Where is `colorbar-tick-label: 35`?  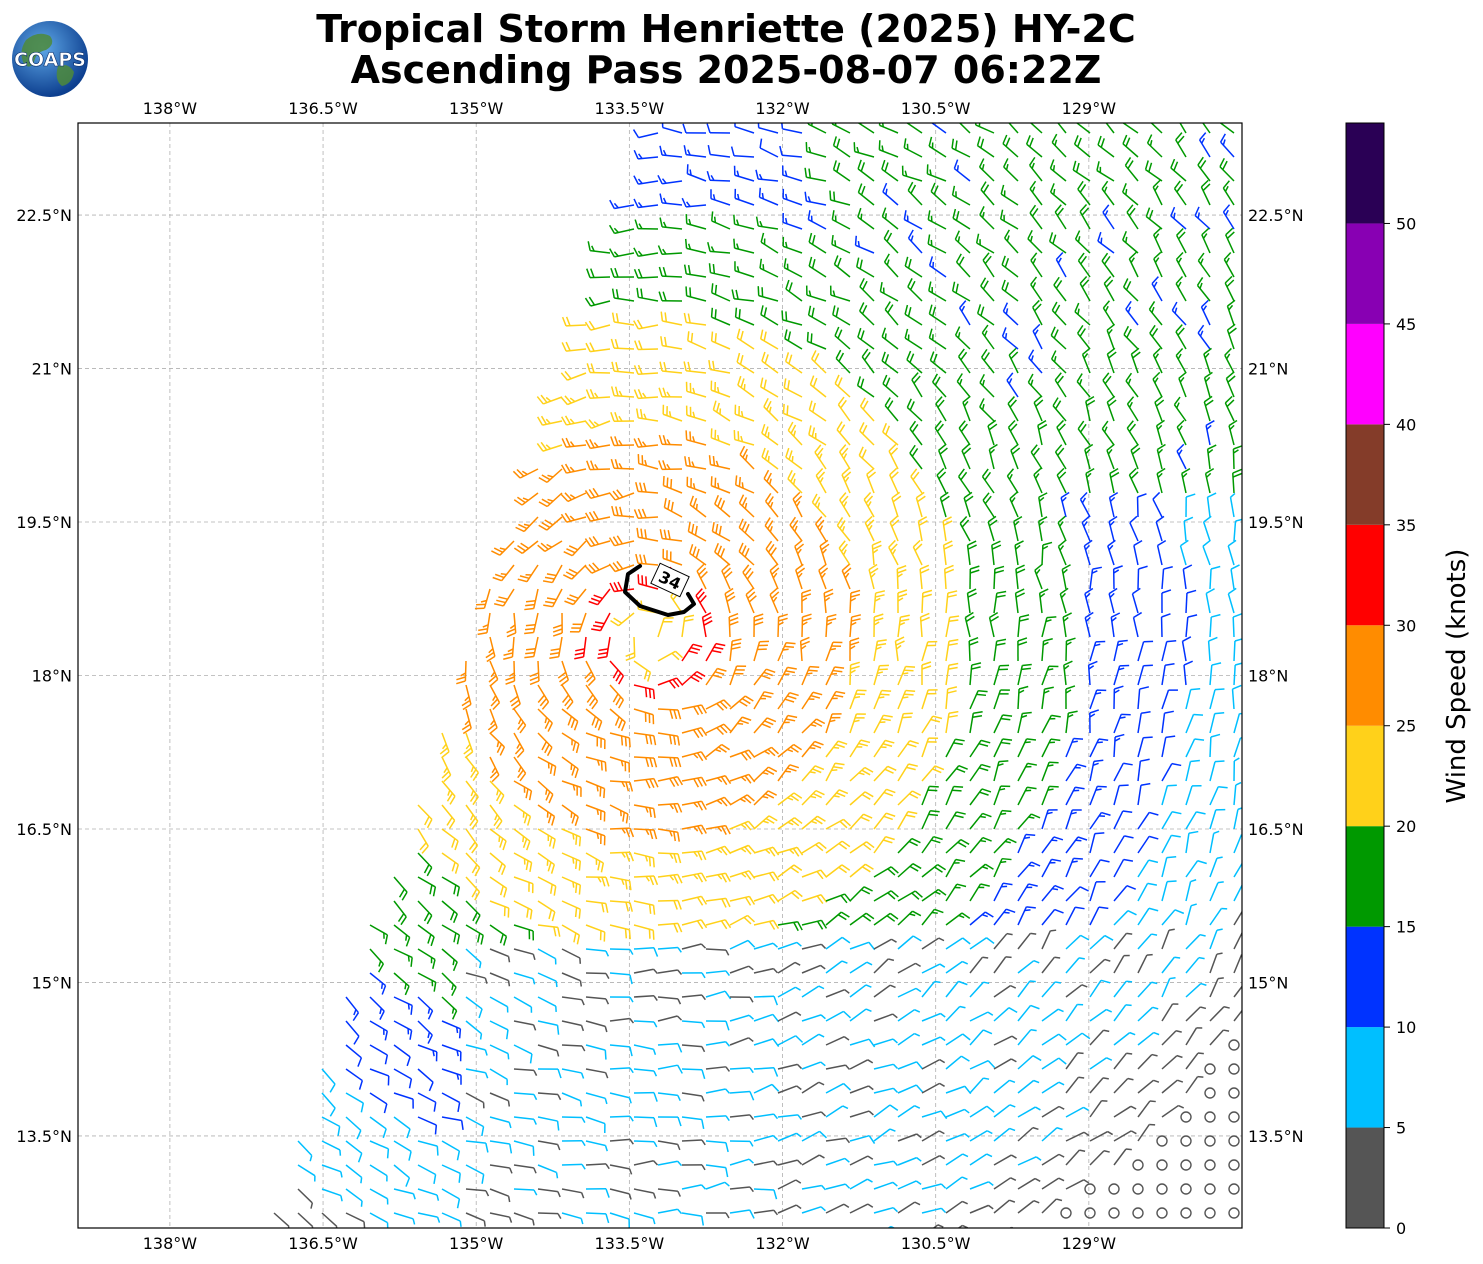
colorbar-tick-label: 35 is located at coordinates (1406, 525).